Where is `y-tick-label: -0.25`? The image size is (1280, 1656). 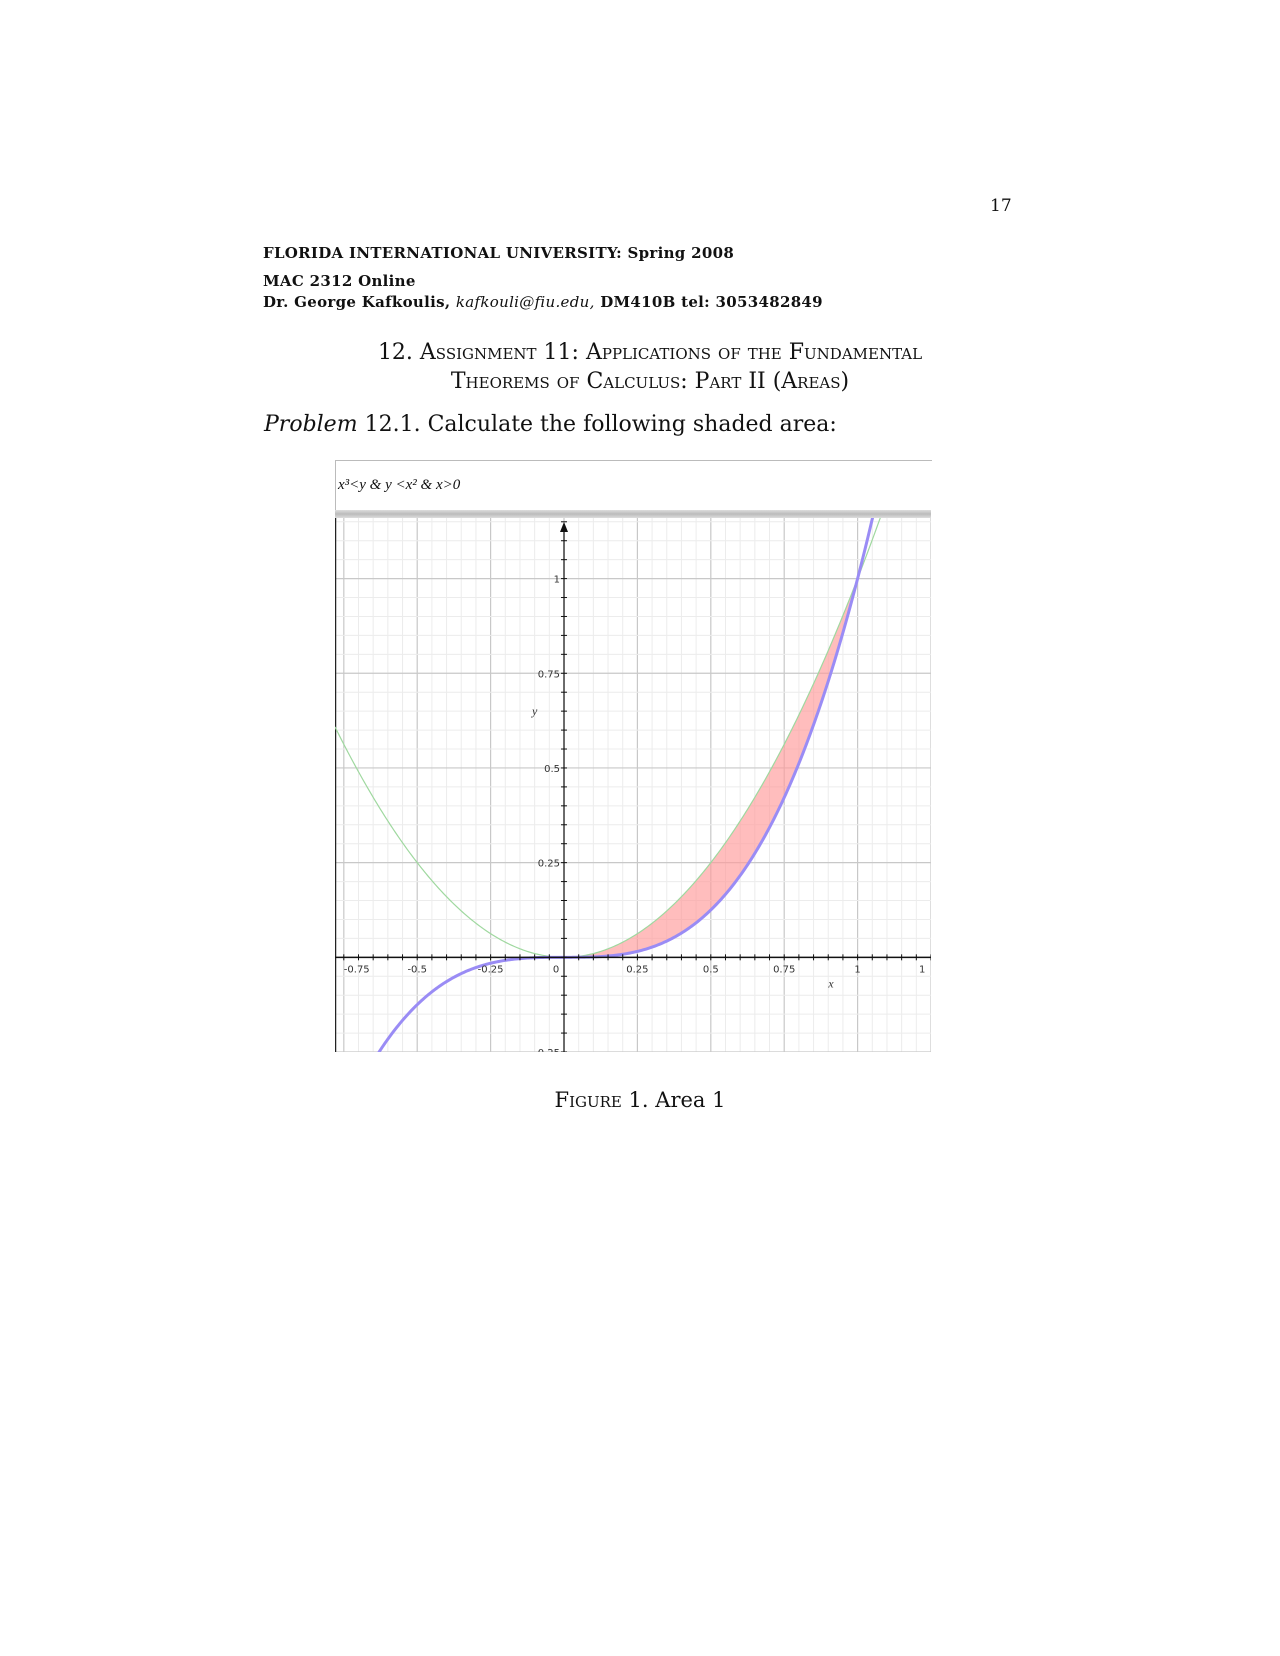 y-tick-label: -0.25 is located at coordinates (547, 1050).